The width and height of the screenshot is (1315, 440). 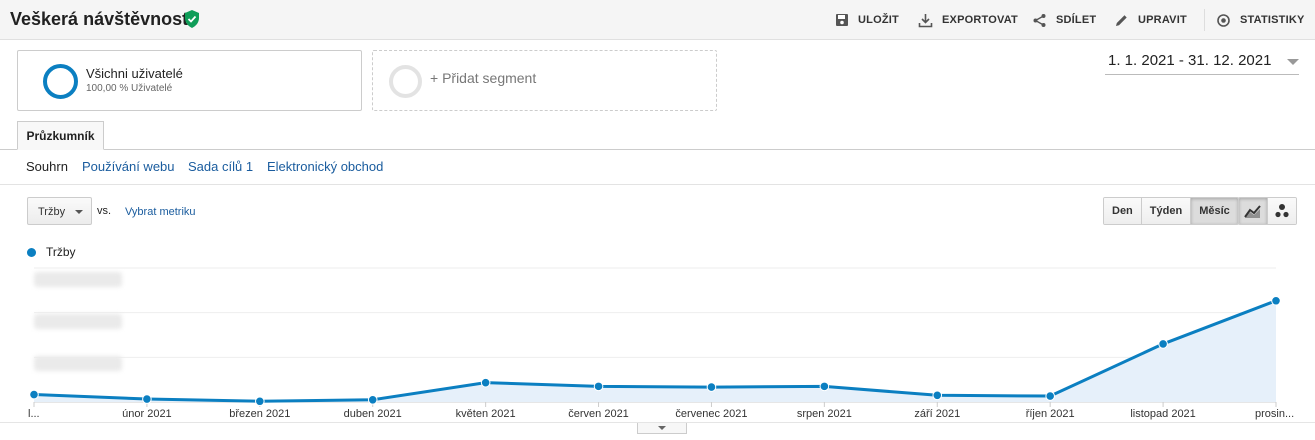 What do you see at coordinates (260, 414) in the screenshot?
I see `x-axis-label: březen 2021` at bounding box center [260, 414].